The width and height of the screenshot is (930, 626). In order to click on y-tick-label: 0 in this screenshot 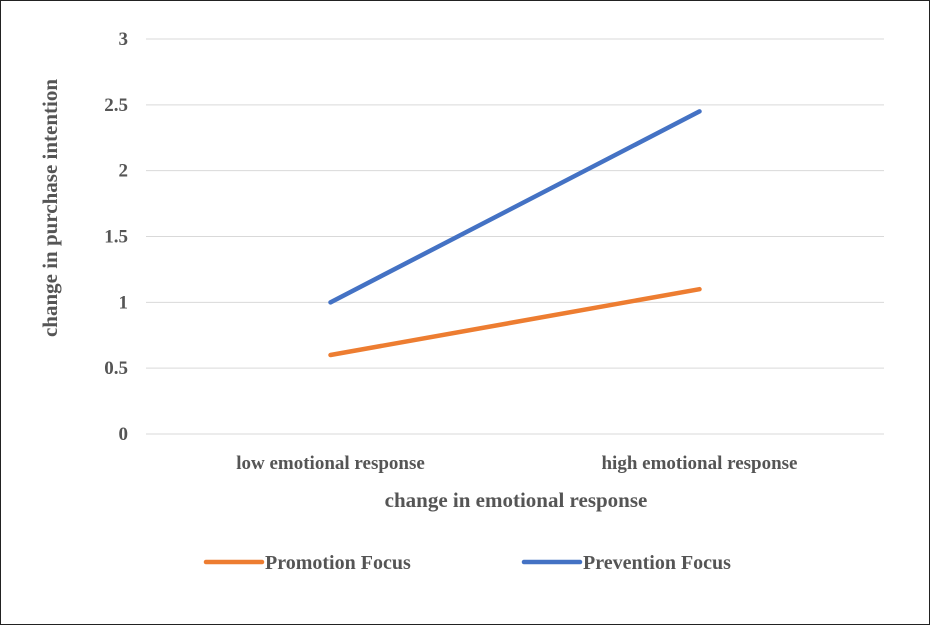, I will do `click(124, 434)`.